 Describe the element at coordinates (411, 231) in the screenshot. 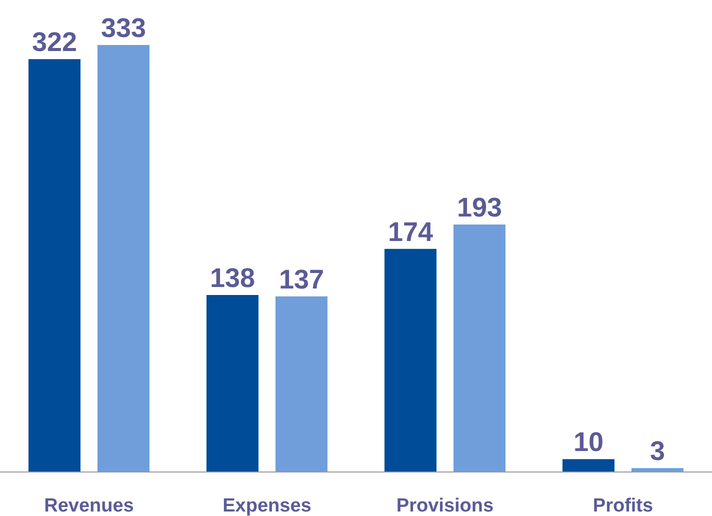

I see `data-label: 174` at that location.